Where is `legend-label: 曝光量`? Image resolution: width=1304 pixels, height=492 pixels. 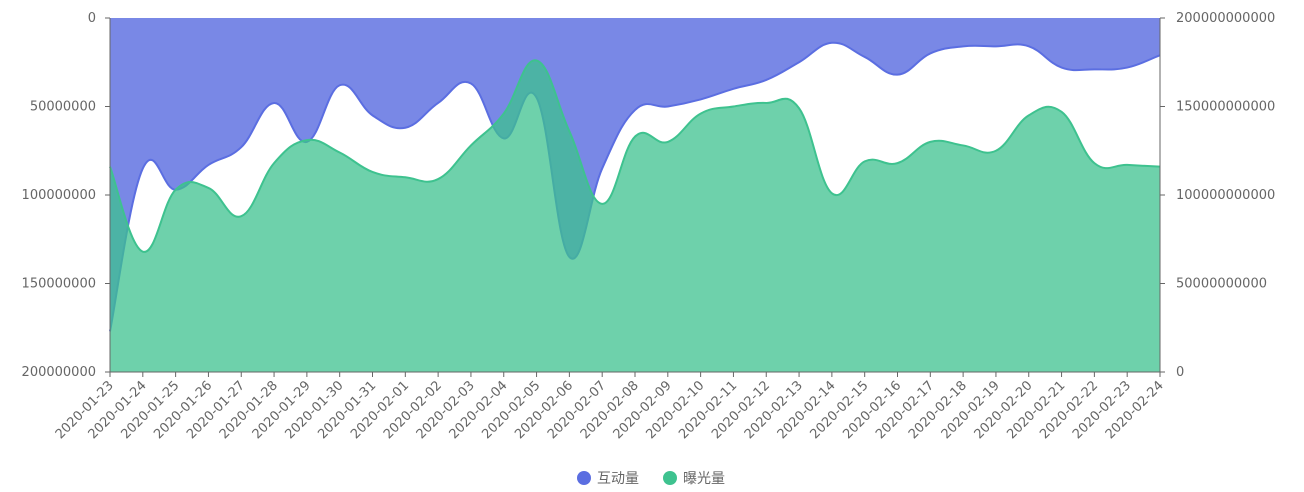
legend-label: 曝光量 is located at coordinates (704, 479).